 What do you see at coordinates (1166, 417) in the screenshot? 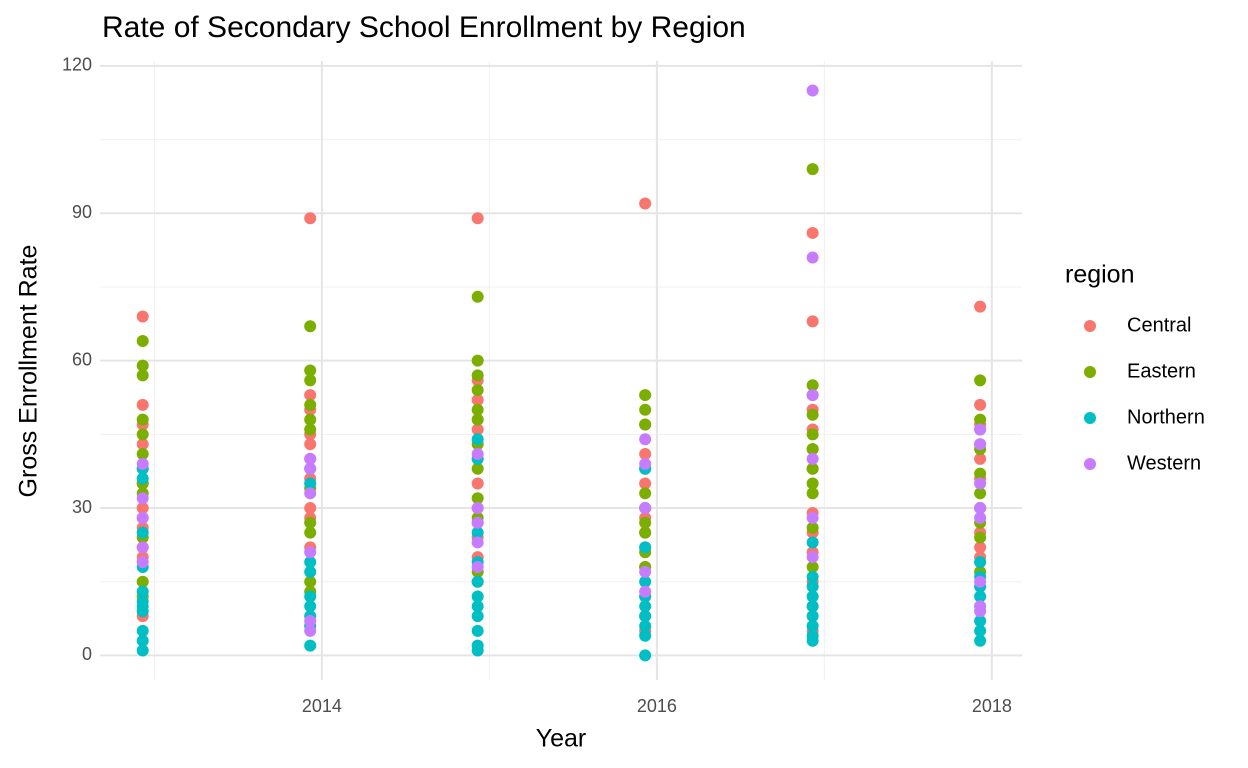
I see `legend-label: Northern` at bounding box center [1166, 417].